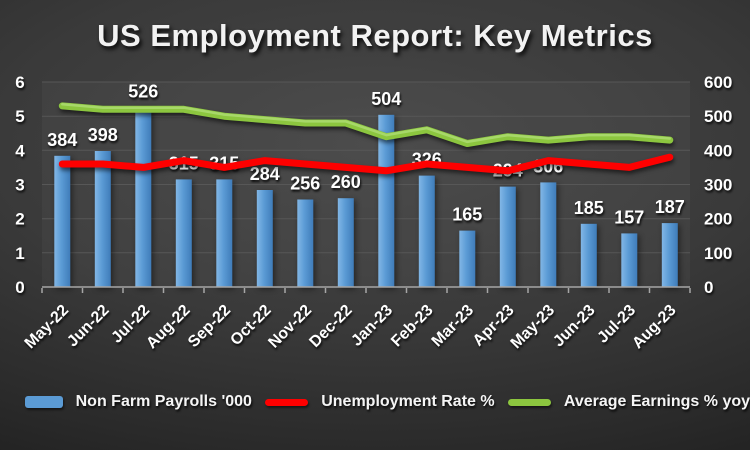  Describe the element at coordinates (654, 327) in the screenshot. I see `x-axis-label: Aug-23` at that location.